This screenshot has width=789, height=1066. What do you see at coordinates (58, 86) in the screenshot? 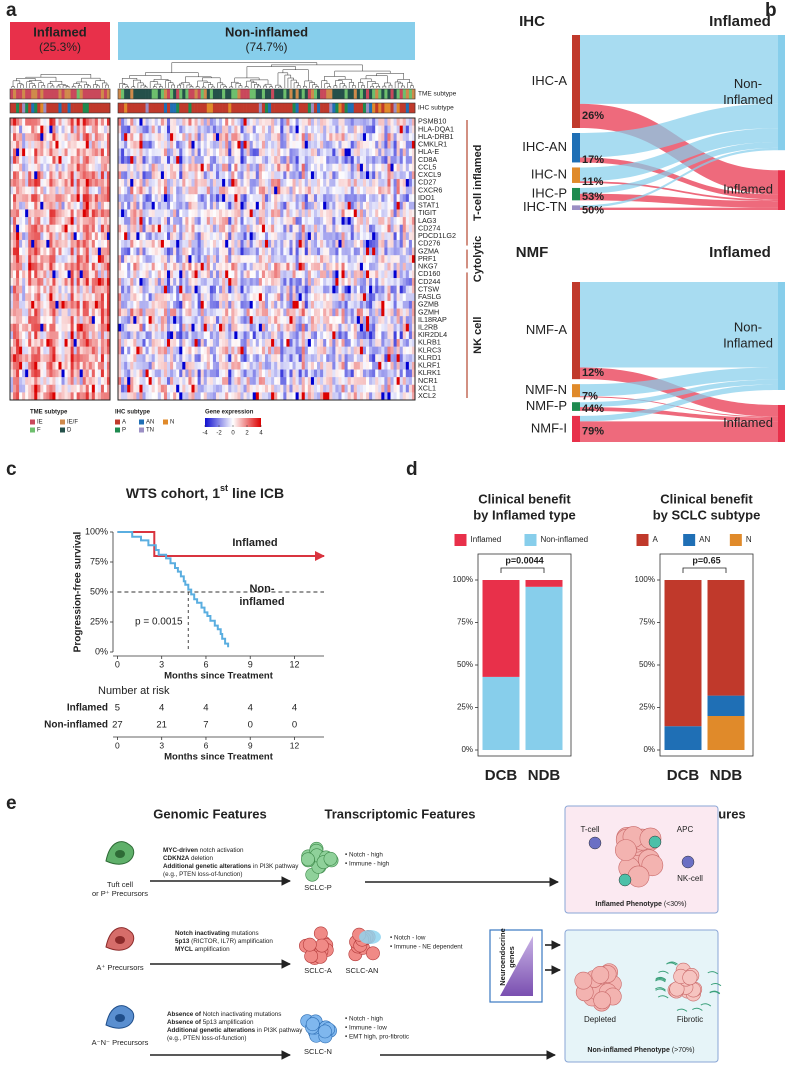
I see `dendrogram` at bounding box center [58, 86].